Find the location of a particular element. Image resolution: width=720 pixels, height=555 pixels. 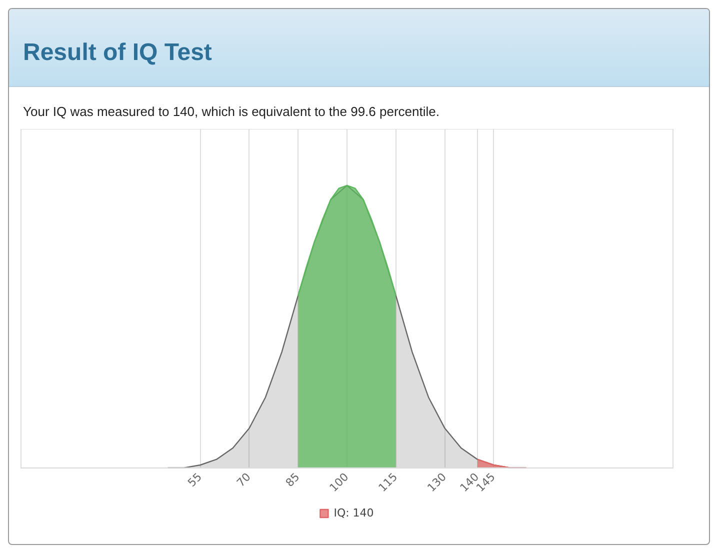

legend-label: IQ: 140 is located at coordinates (354, 513).